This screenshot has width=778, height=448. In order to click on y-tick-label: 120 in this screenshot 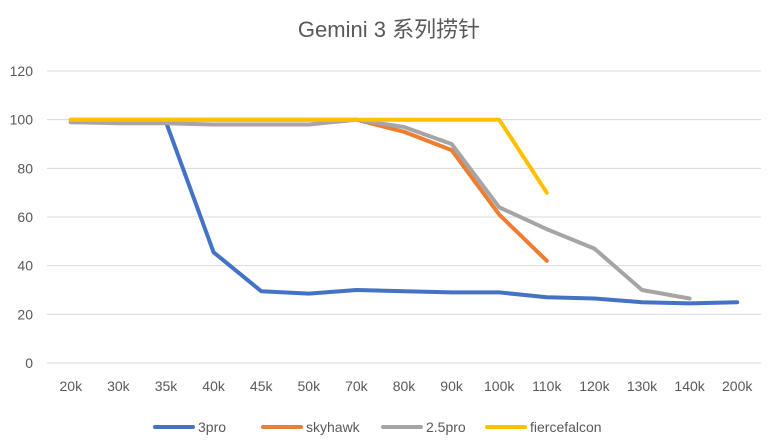, I will do `click(22, 71)`.